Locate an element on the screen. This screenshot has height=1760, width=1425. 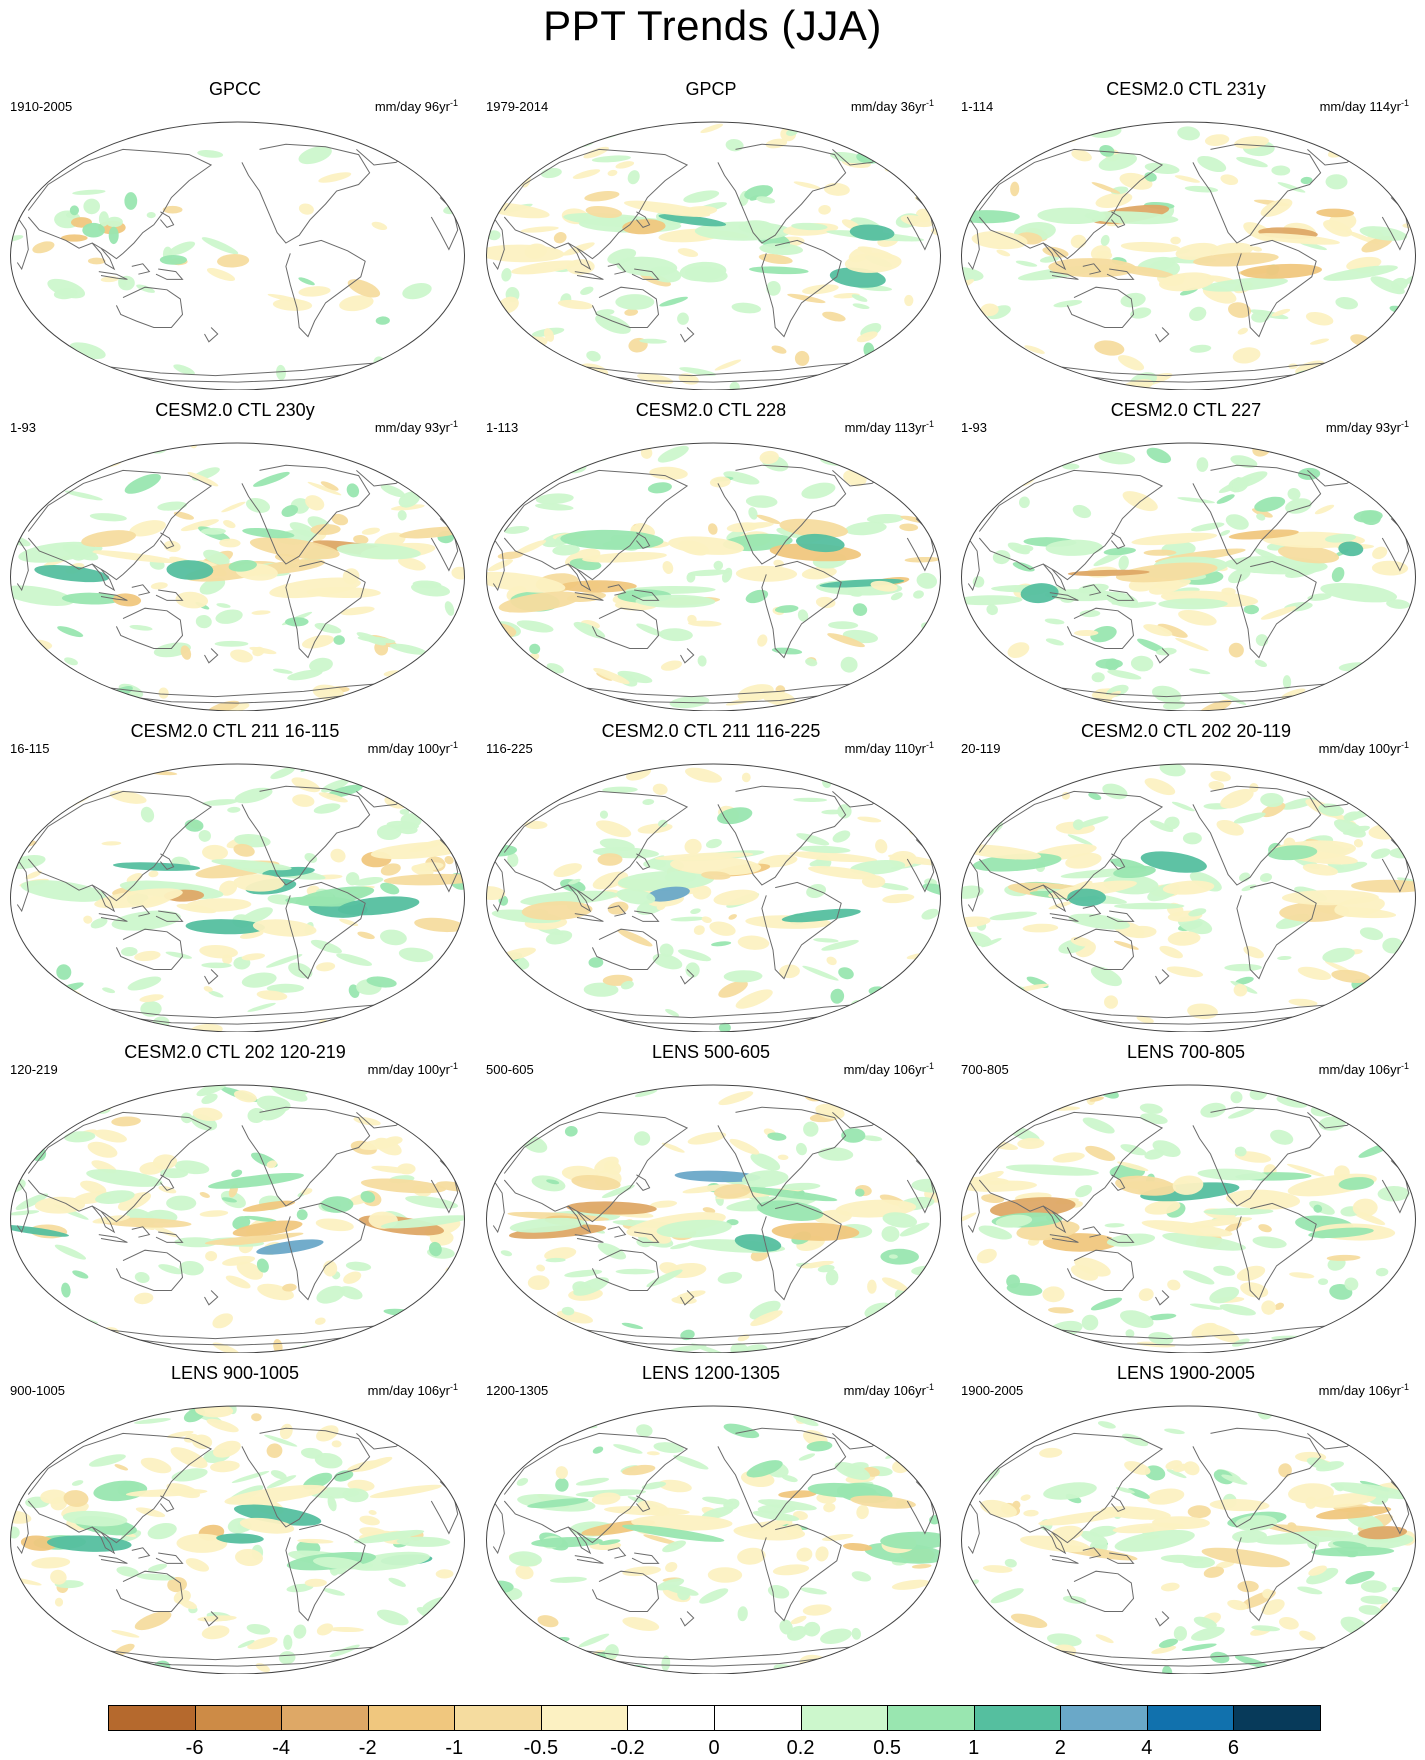
trend-field is located at coordinates (713, 256).